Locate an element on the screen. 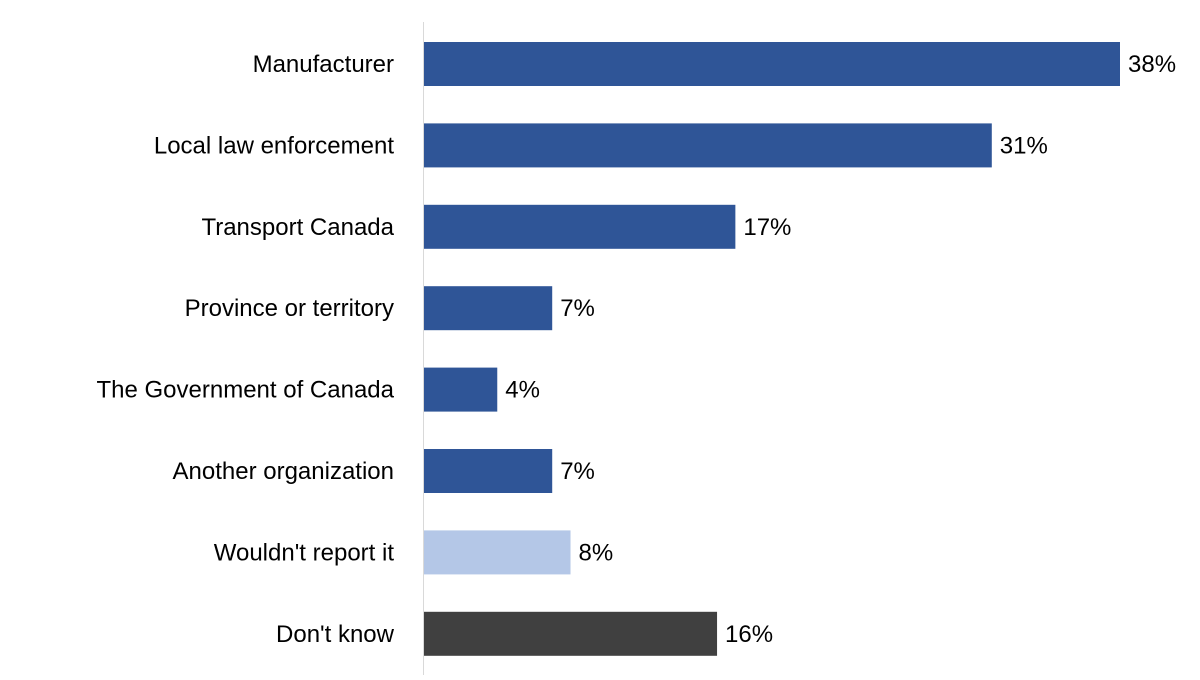  category-label: Local law enforcement is located at coordinates (274, 145).